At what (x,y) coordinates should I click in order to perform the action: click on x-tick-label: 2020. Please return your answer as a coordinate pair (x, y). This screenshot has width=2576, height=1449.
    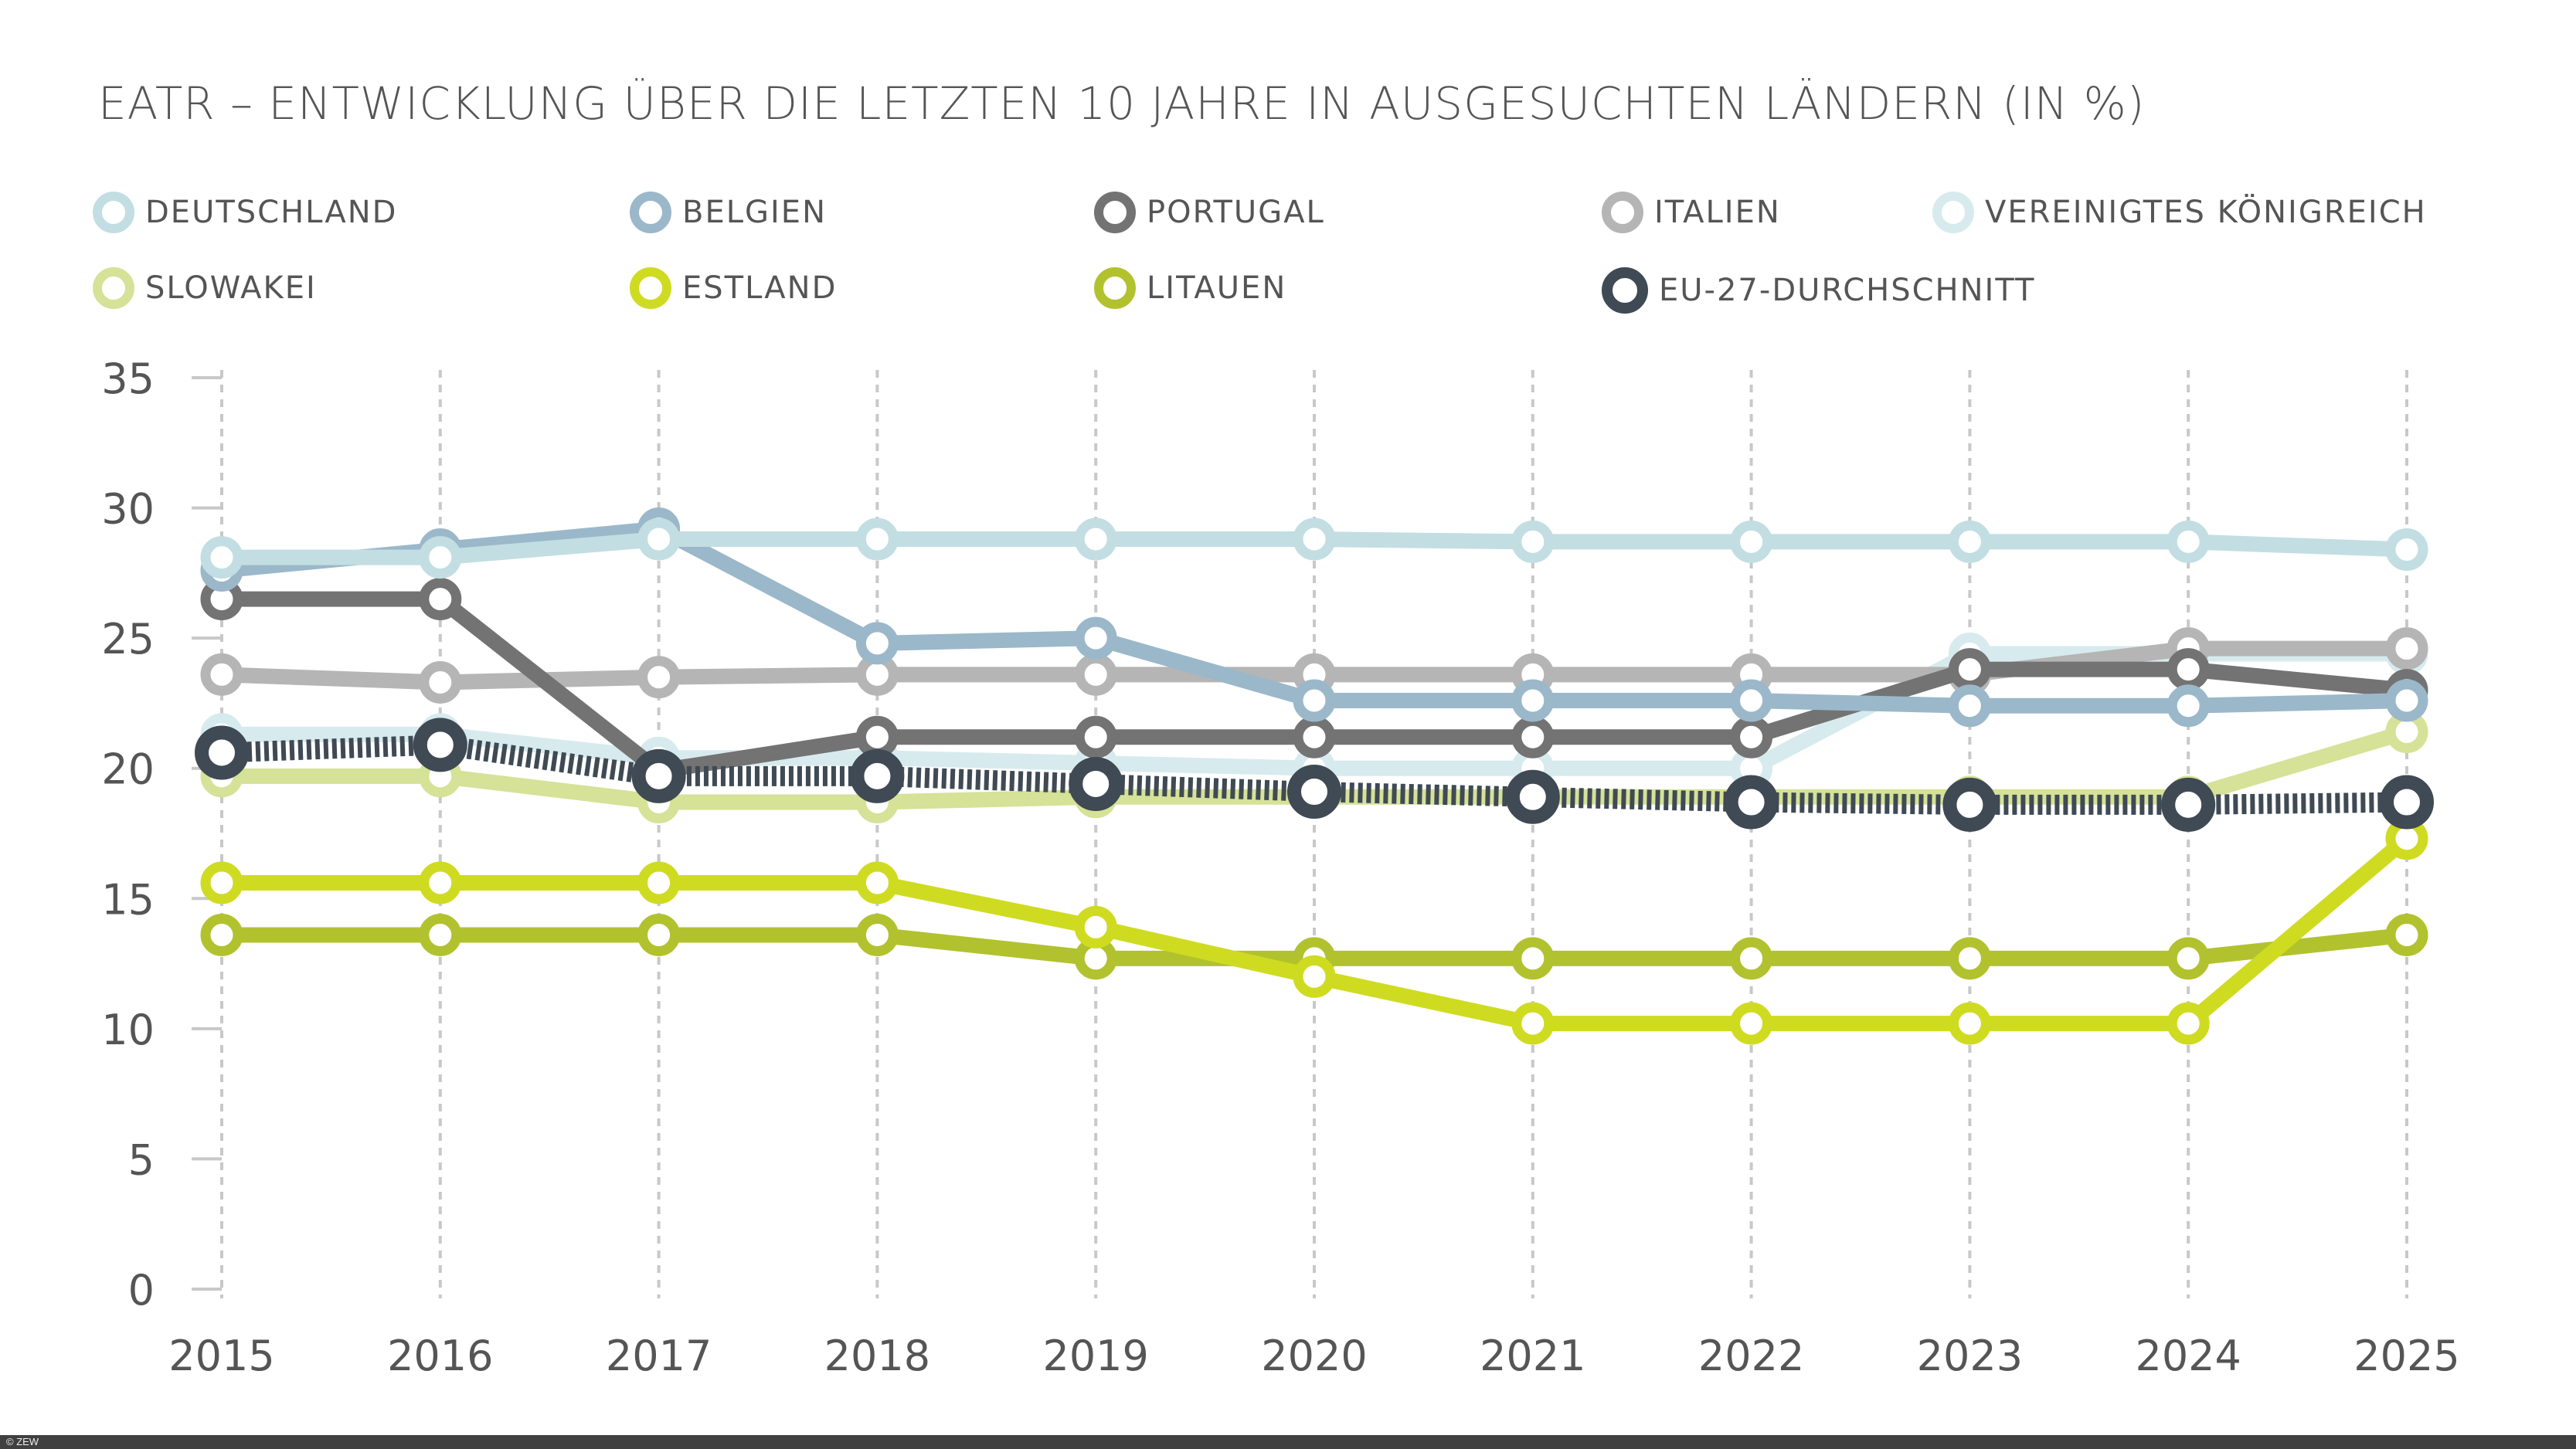
    Looking at the image, I should click on (1314, 1356).